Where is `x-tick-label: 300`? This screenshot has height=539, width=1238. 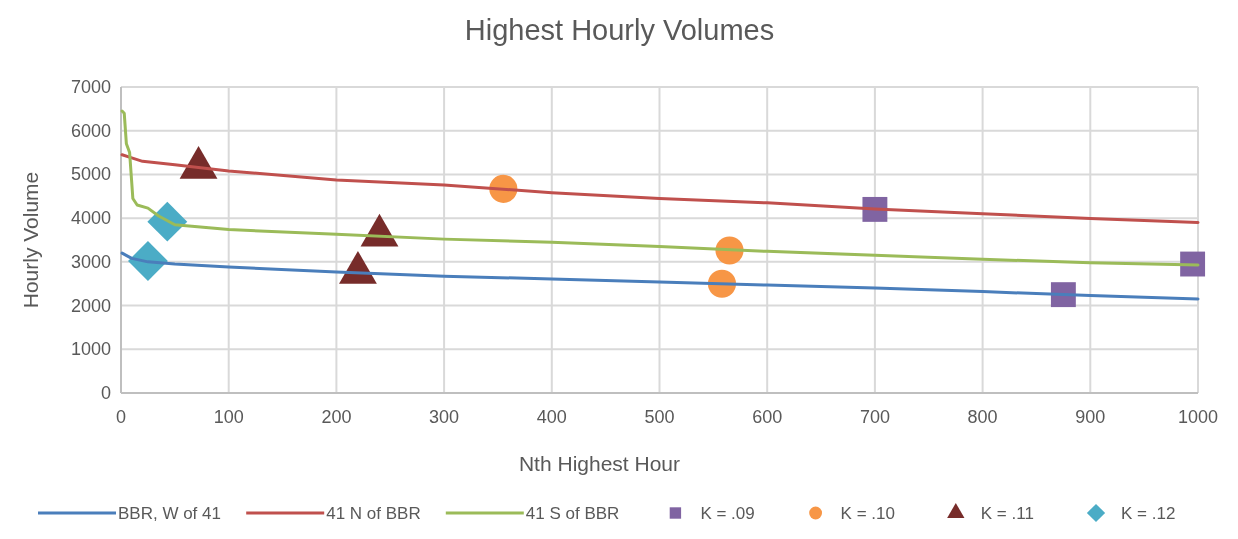
x-tick-label: 300 is located at coordinates (444, 417).